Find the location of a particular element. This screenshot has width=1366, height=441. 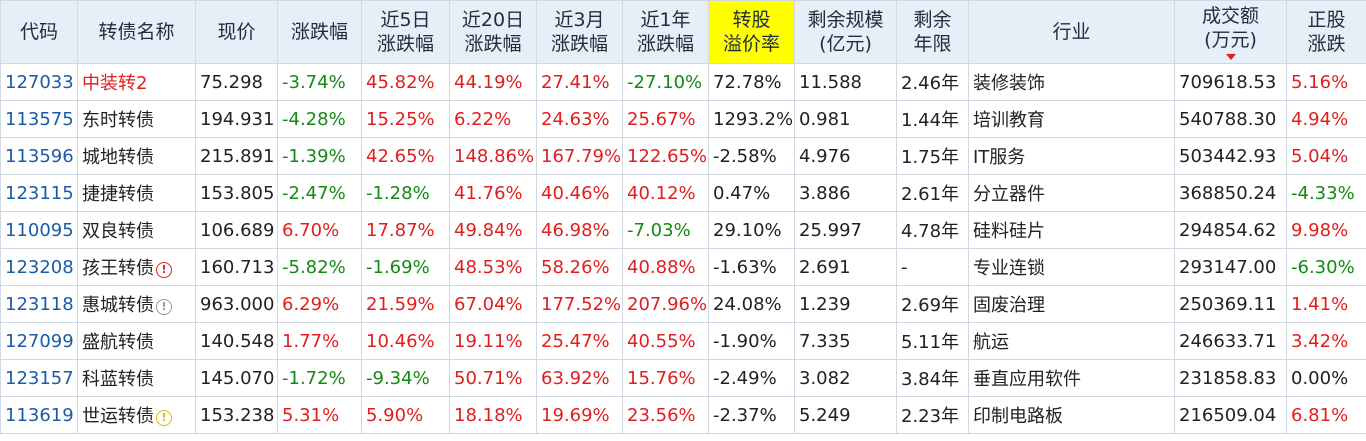

column-header-chg3m: 近3月 涨跌幅 is located at coordinates (579, 32).